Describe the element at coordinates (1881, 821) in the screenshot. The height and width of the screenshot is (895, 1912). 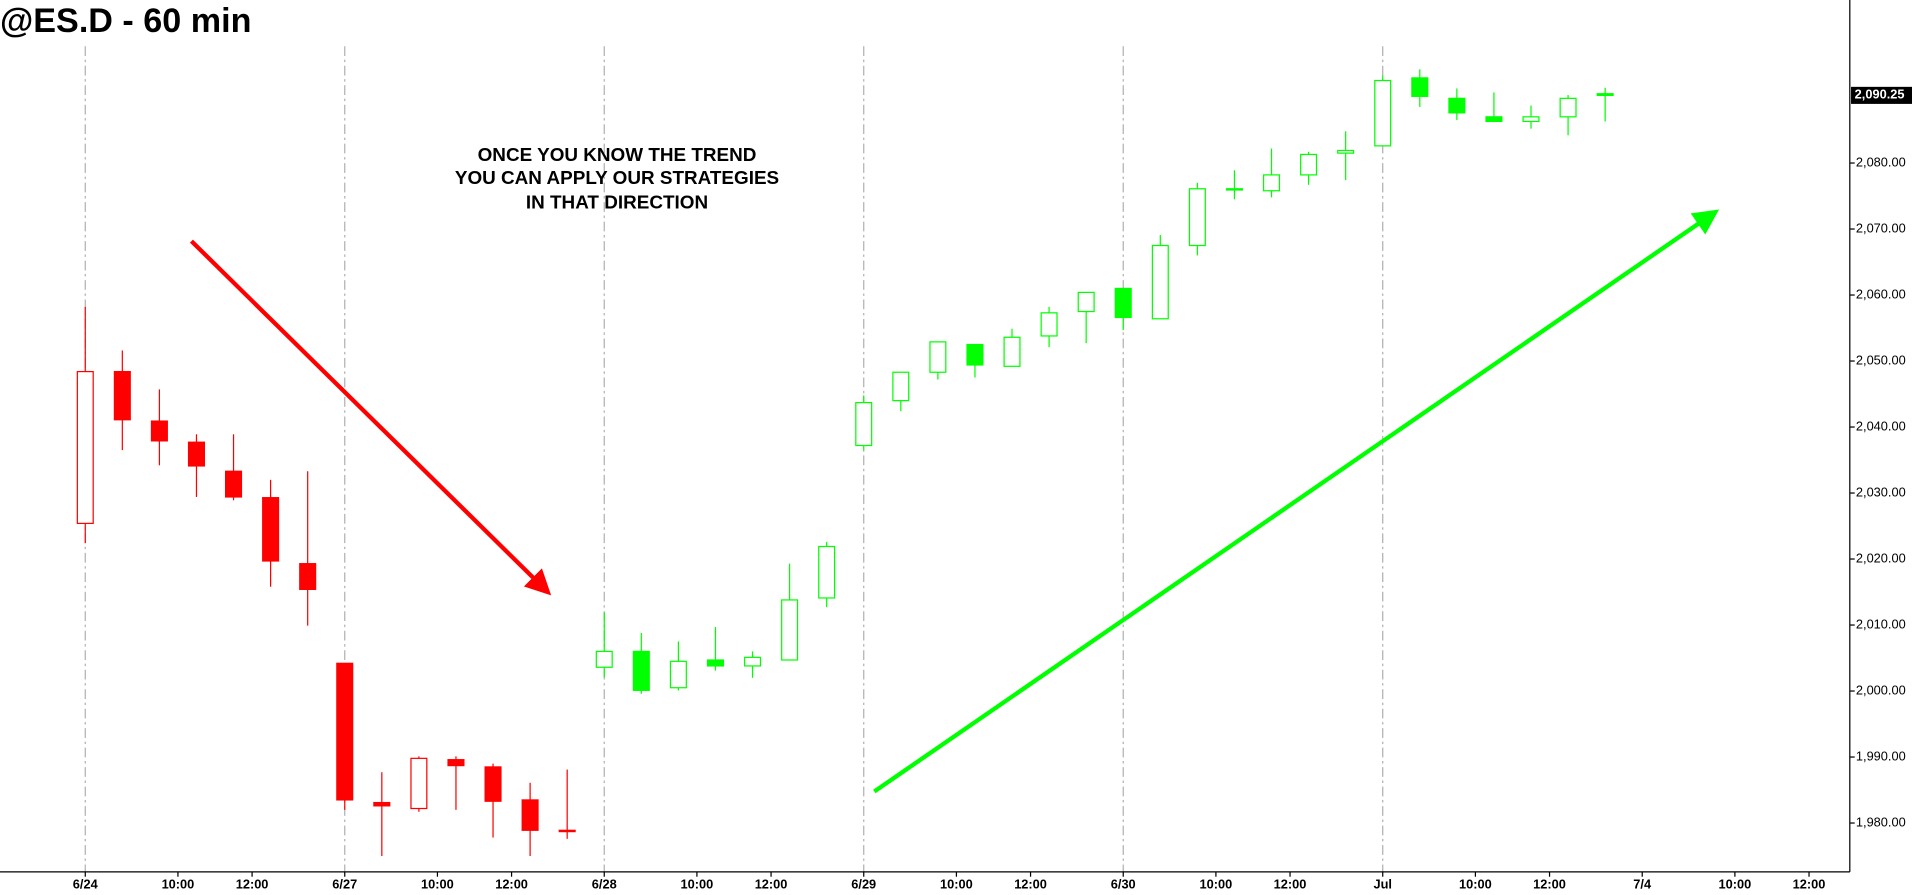
I see `y-tick-label: 1,980.00` at that location.